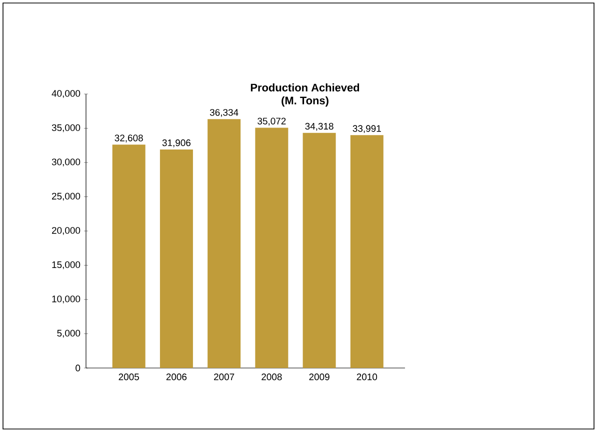 This screenshot has height=432, width=597. I want to click on data-label: 36,334, so click(224, 113).